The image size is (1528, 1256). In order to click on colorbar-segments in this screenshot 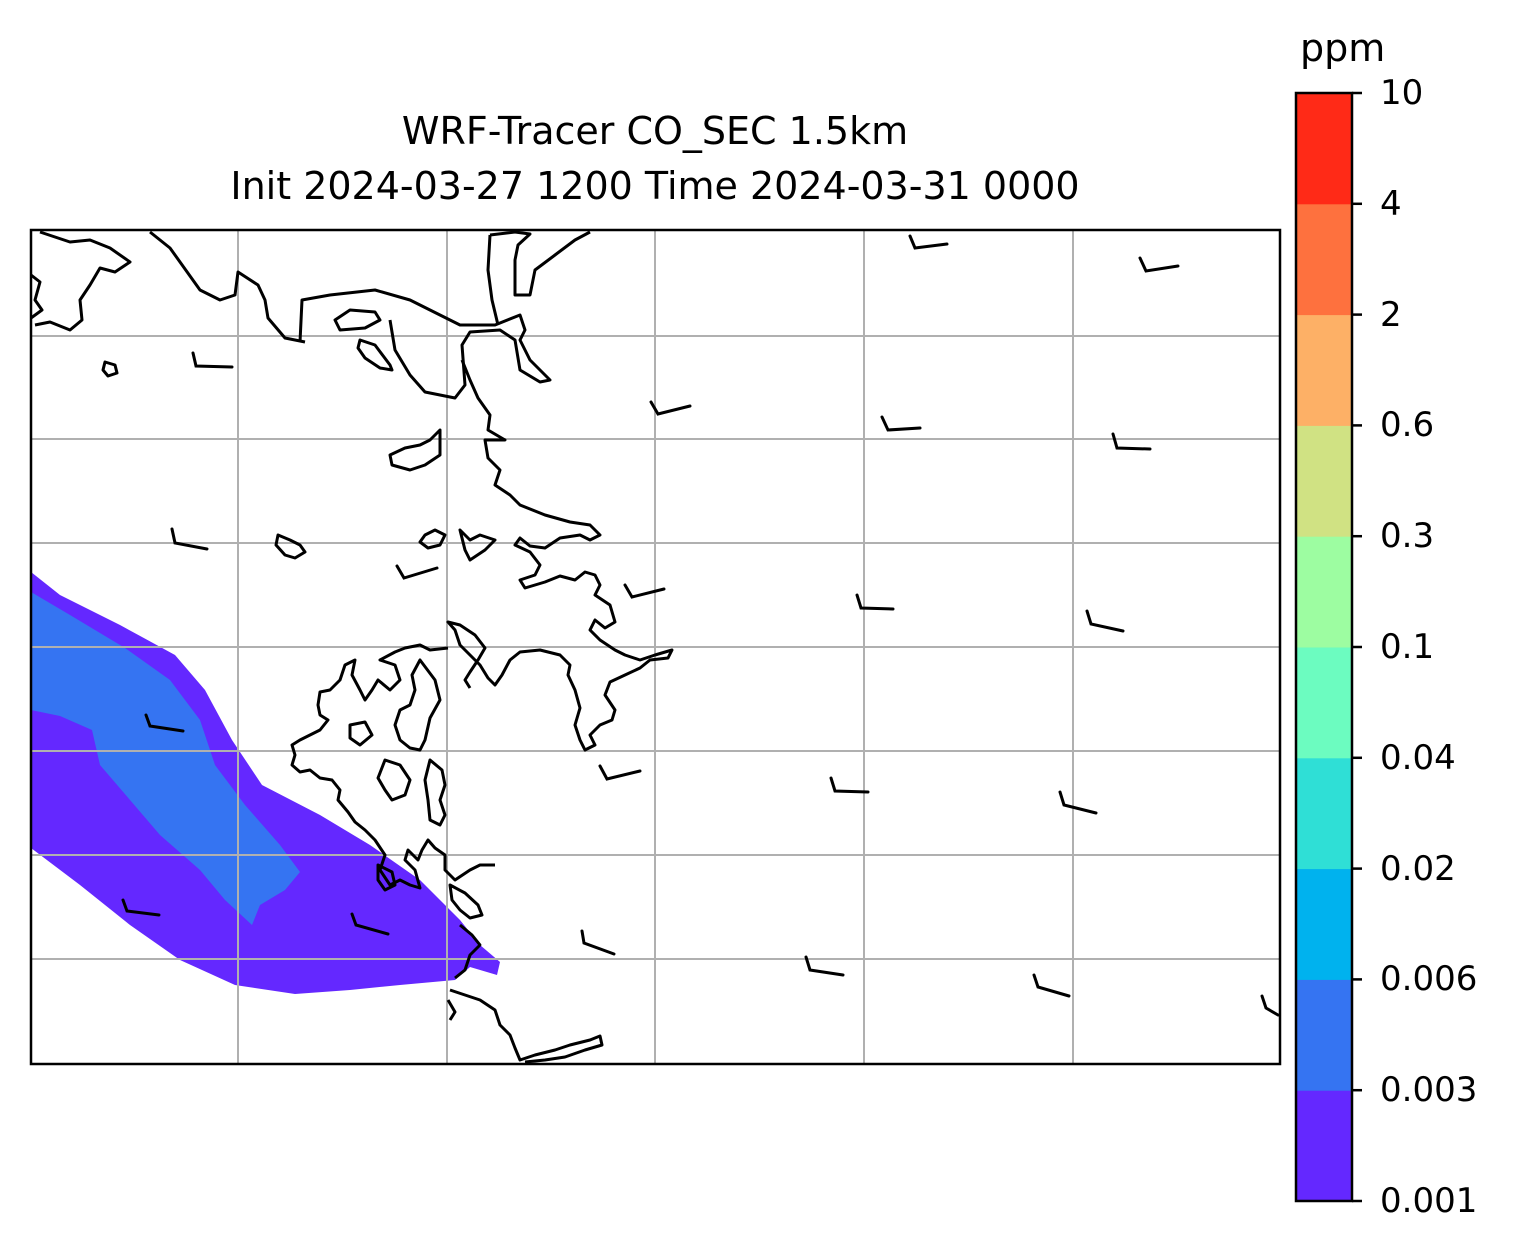, I will do `click(1324, 647)`.